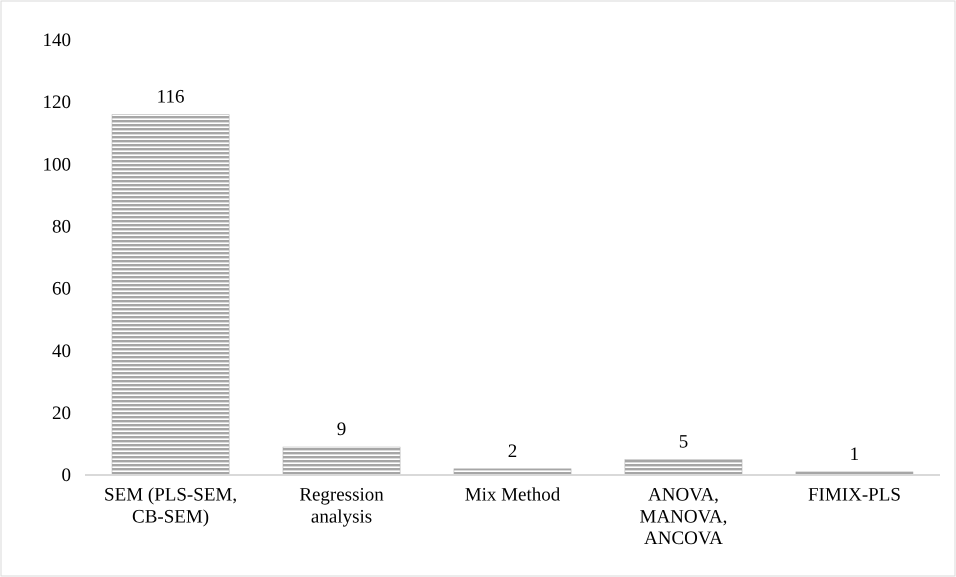  I want to click on x-tick-label: SEM (PLS-SEM, CB-SEM), so click(171, 506).